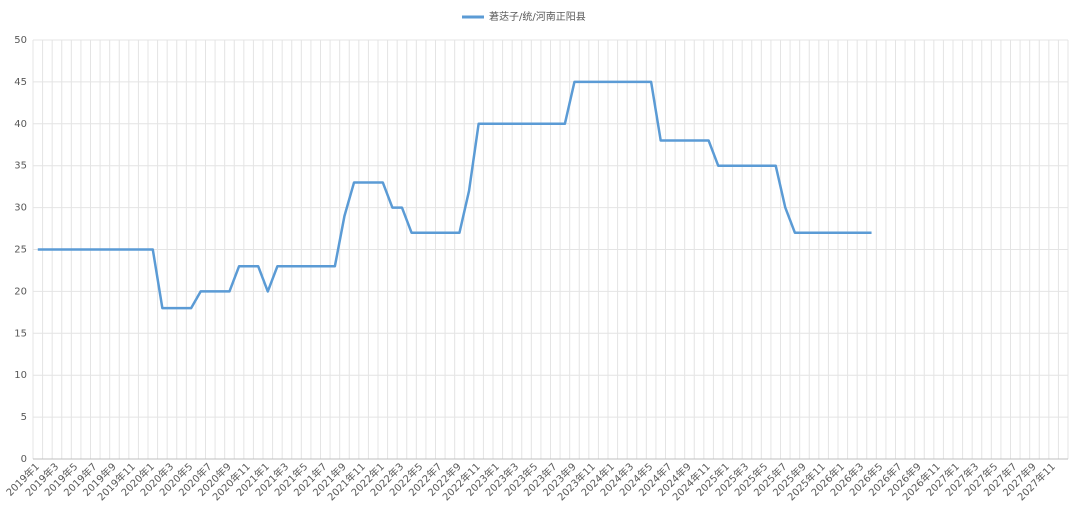  What do you see at coordinates (20, 333) in the screenshot?
I see `y-tick-label: 15` at bounding box center [20, 333].